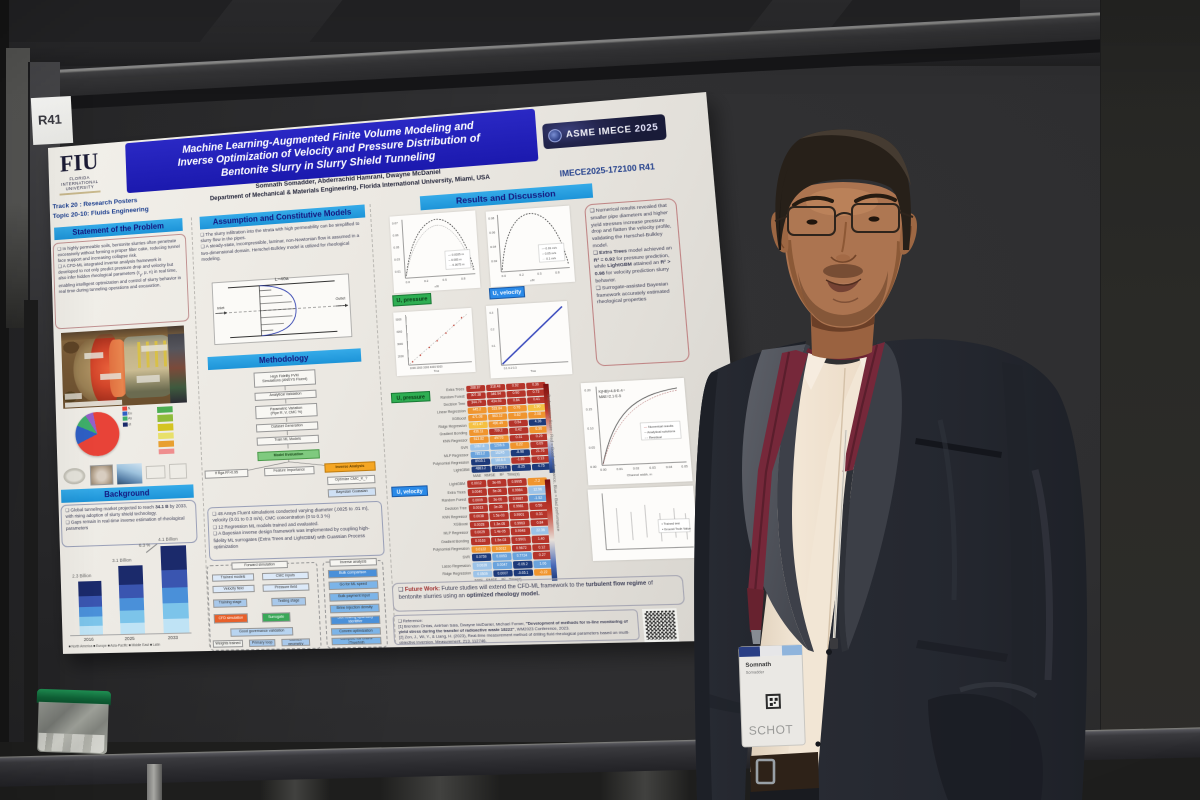  What do you see at coordinates (654, 437) in the screenshot?
I see `svg-text: -·- Residual` at bounding box center [654, 437].